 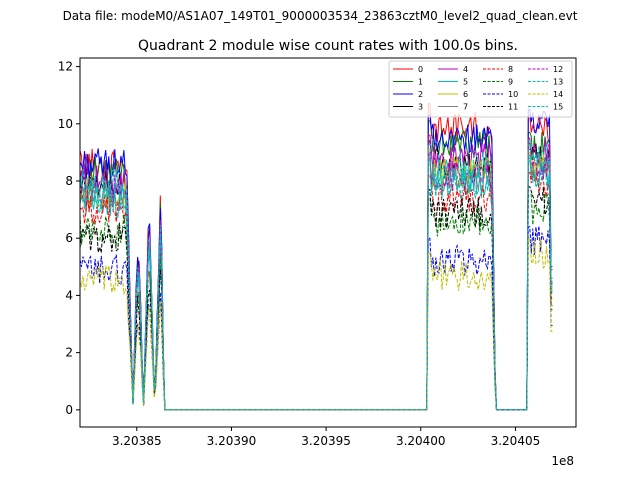 What do you see at coordinates (420, 69) in the screenshot?
I see `legend-label-0: 0` at bounding box center [420, 69].